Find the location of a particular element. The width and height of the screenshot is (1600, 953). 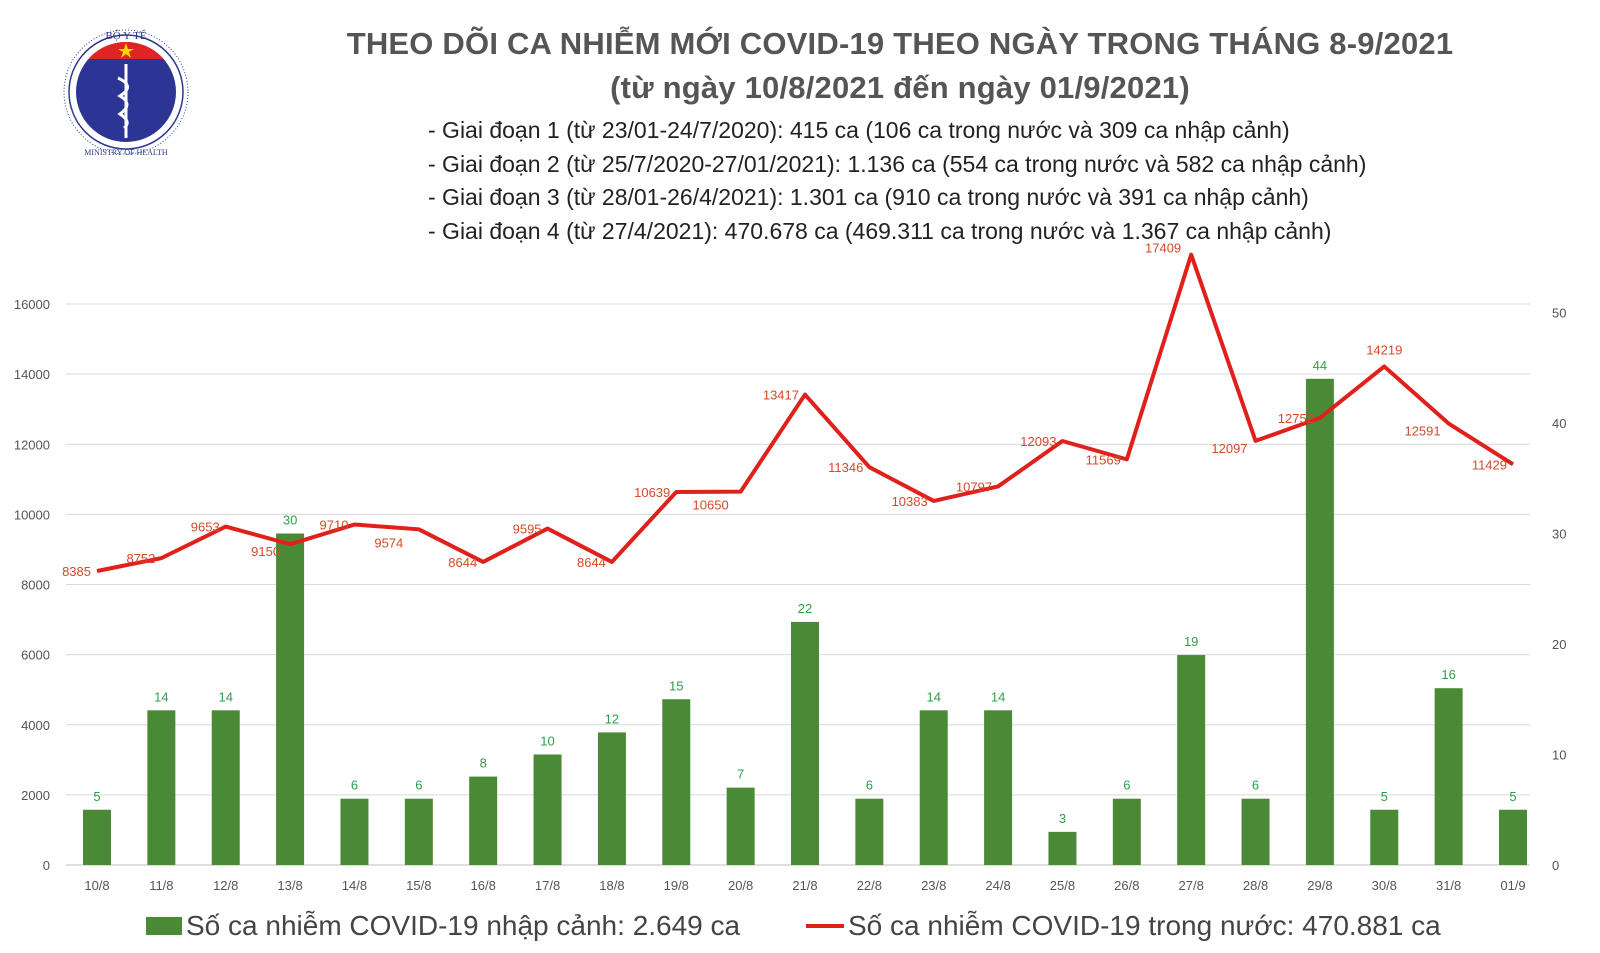

bar-data-label: 44 is located at coordinates (1320, 365).